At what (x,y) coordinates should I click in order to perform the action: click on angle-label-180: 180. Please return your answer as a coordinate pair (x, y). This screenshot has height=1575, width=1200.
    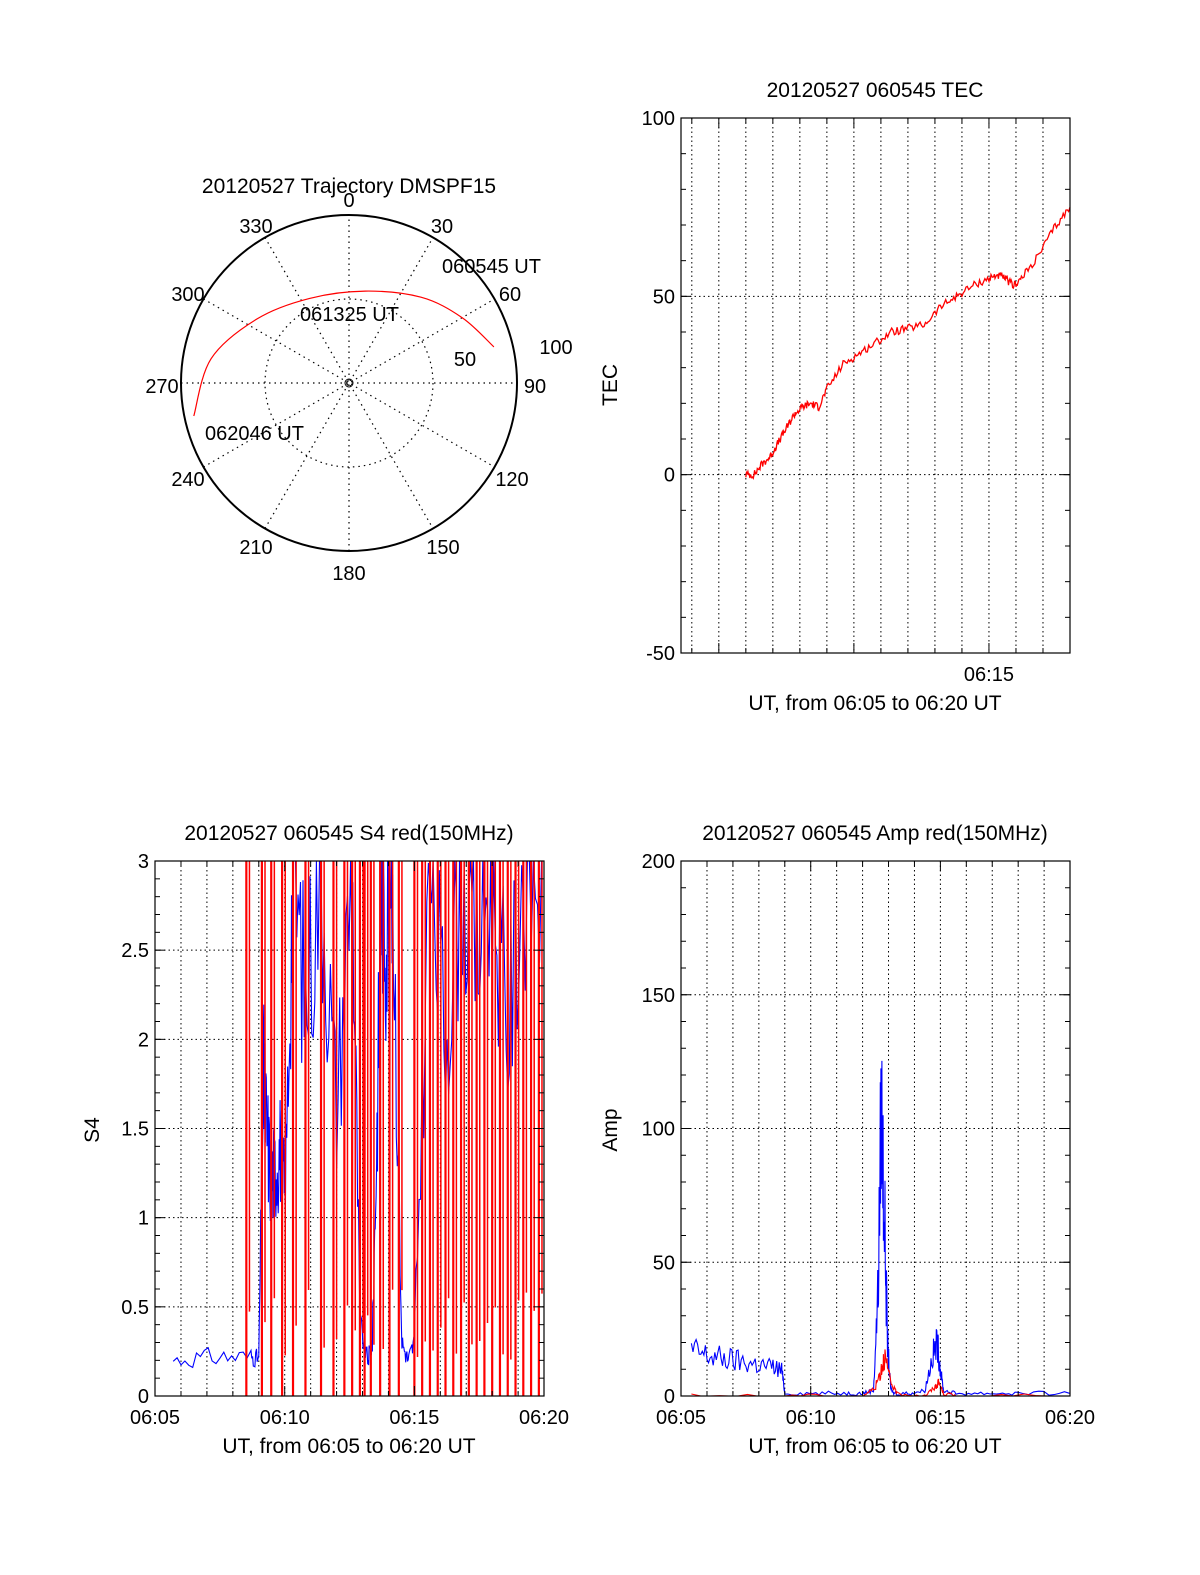
    Looking at the image, I should click on (348, 574).